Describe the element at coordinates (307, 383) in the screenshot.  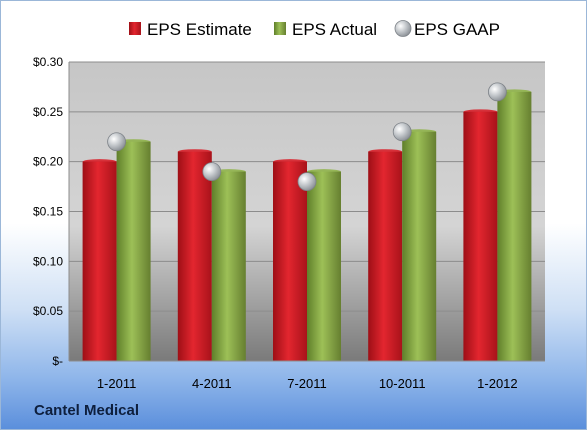
I see `x-tick-label: 7-2011` at that location.